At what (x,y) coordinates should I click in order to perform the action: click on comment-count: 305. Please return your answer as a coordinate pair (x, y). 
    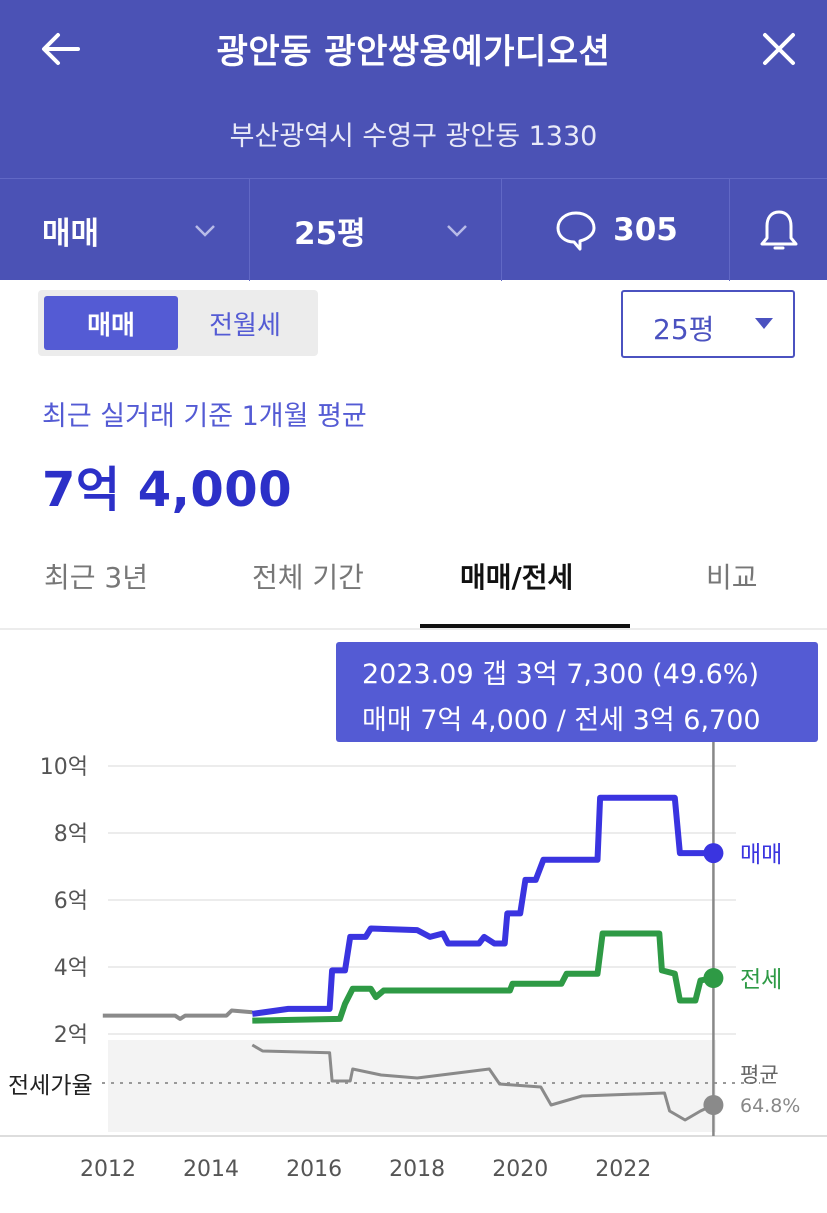
    Looking at the image, I should click on (645, 230).